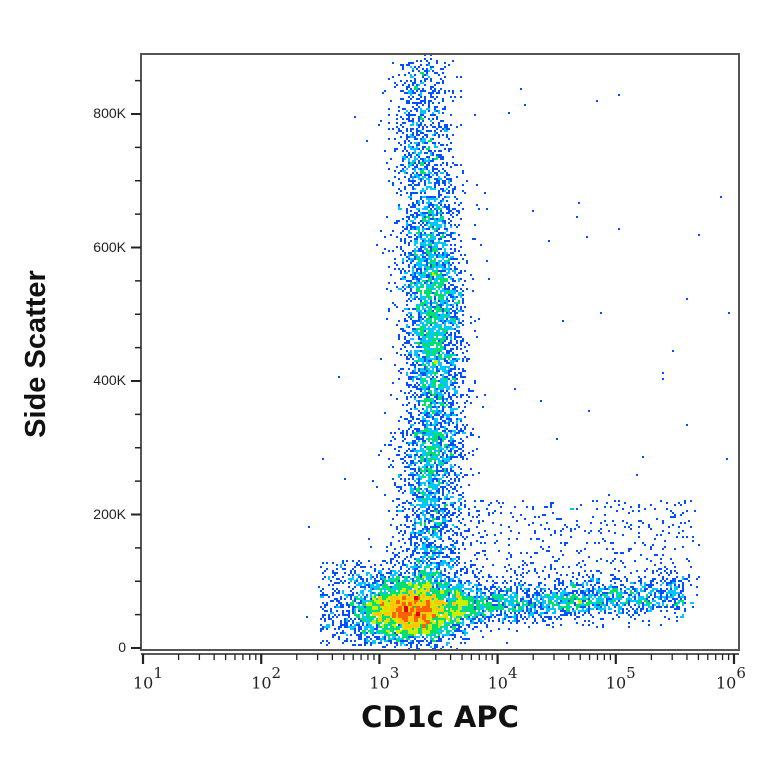 This screenshot has width=764, height=764. I want to click on y-axis-label: Side Scatter, so click(36, 354).